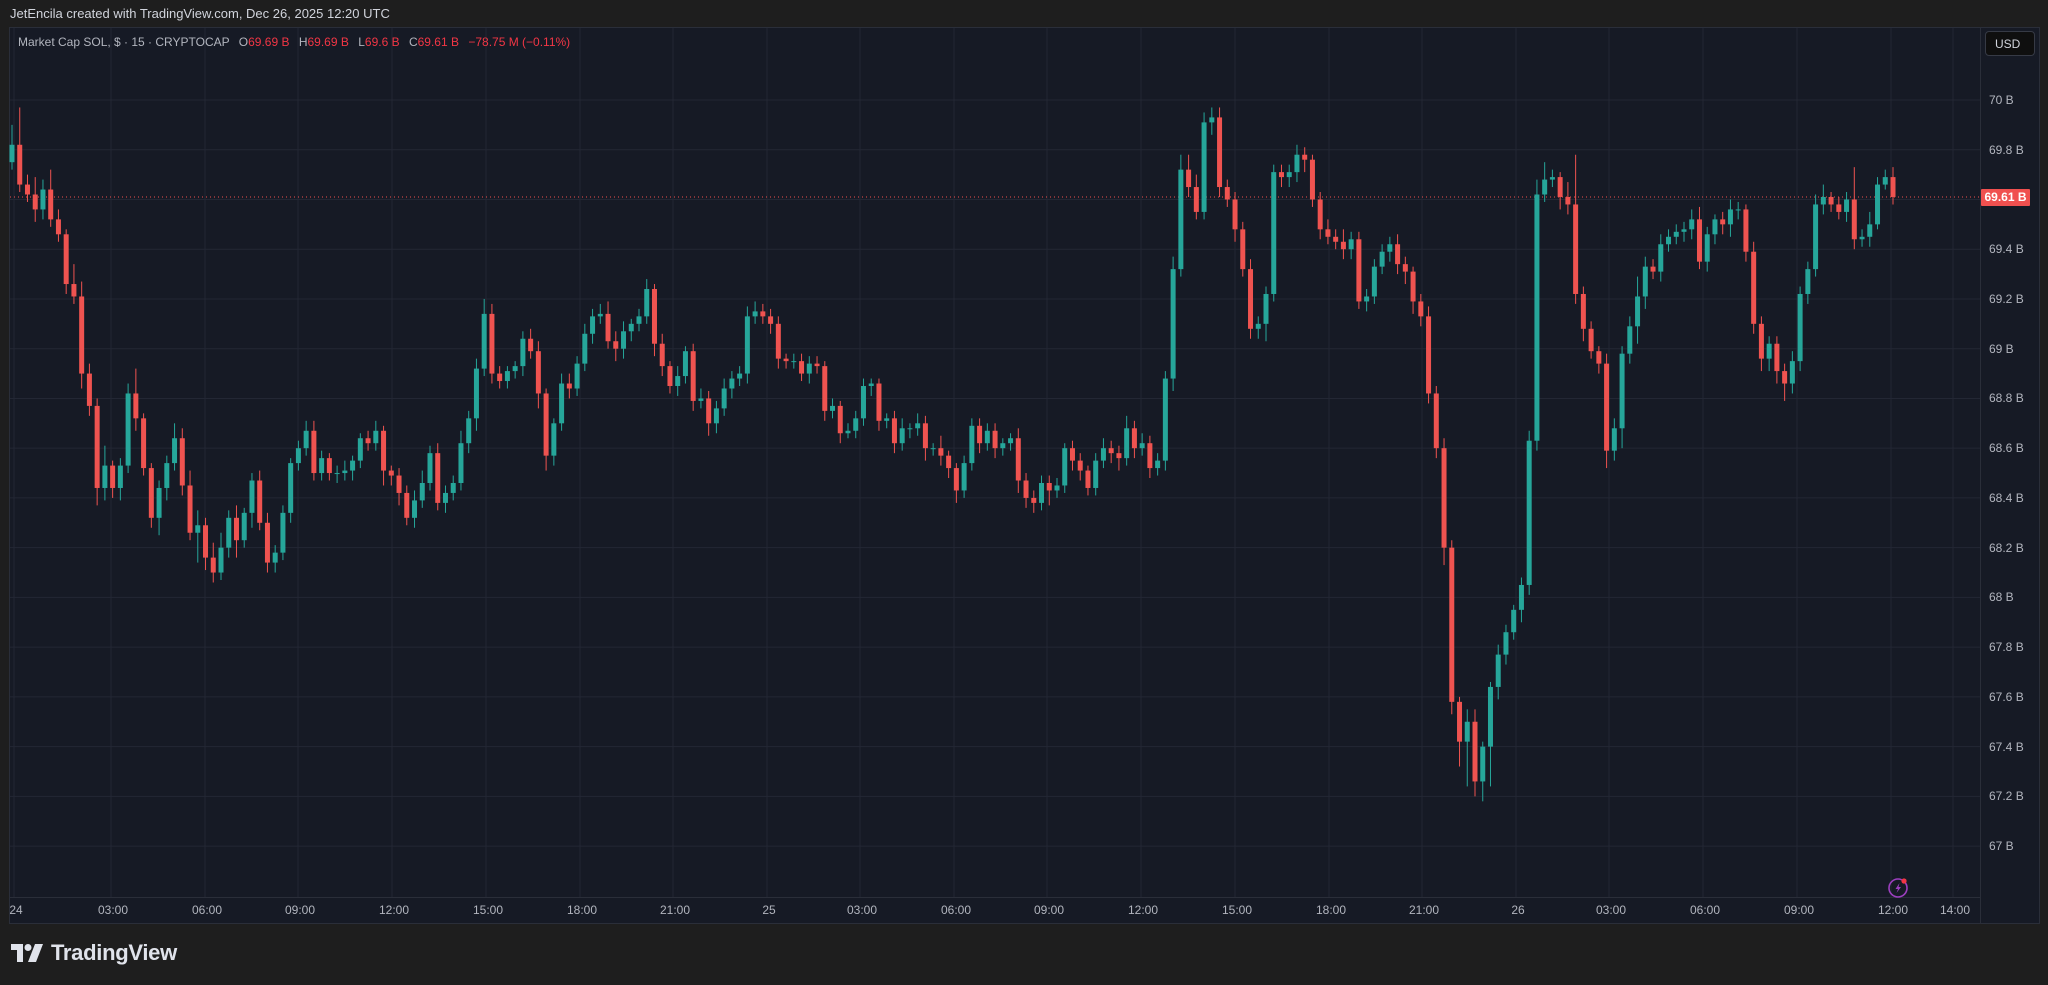 Image resolution: width=2048 pixels, height=985 pixels. Describe the element at coordinates (303, 42) in the screenshot. I see `legend-high-label: H` at that location.